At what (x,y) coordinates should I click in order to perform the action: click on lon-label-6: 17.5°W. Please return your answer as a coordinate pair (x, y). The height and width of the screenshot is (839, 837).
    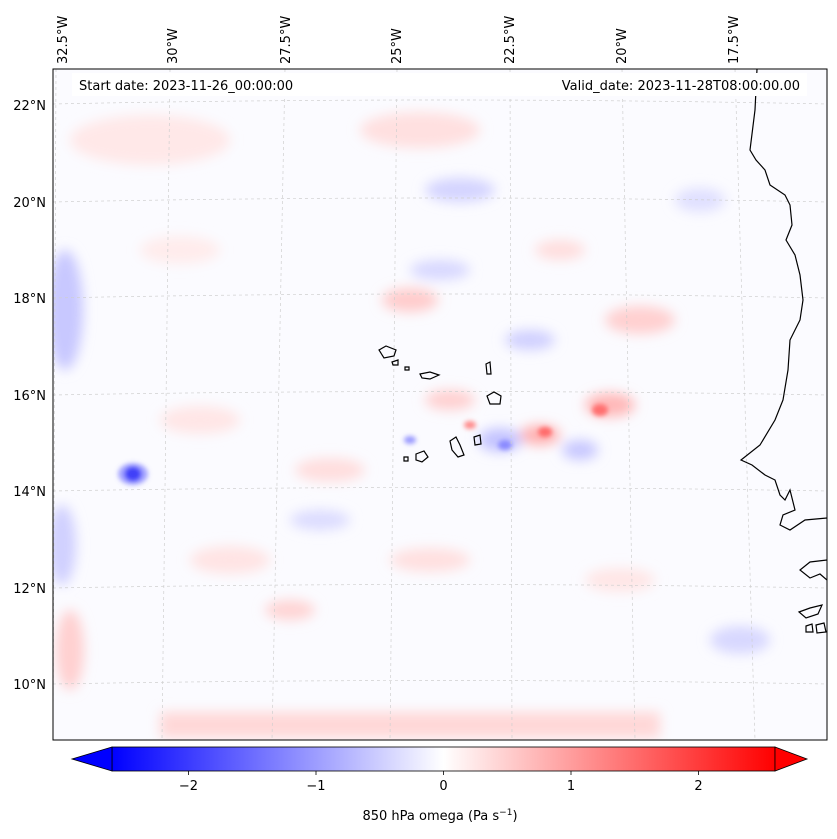
    Looking at the image, I should click on (734, 40).